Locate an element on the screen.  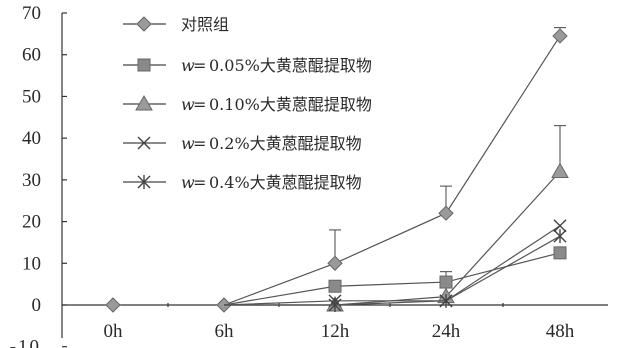
legend-item-2: w= 0.05%大黄蒽醌提取物 is located at coordinates (247, 65).